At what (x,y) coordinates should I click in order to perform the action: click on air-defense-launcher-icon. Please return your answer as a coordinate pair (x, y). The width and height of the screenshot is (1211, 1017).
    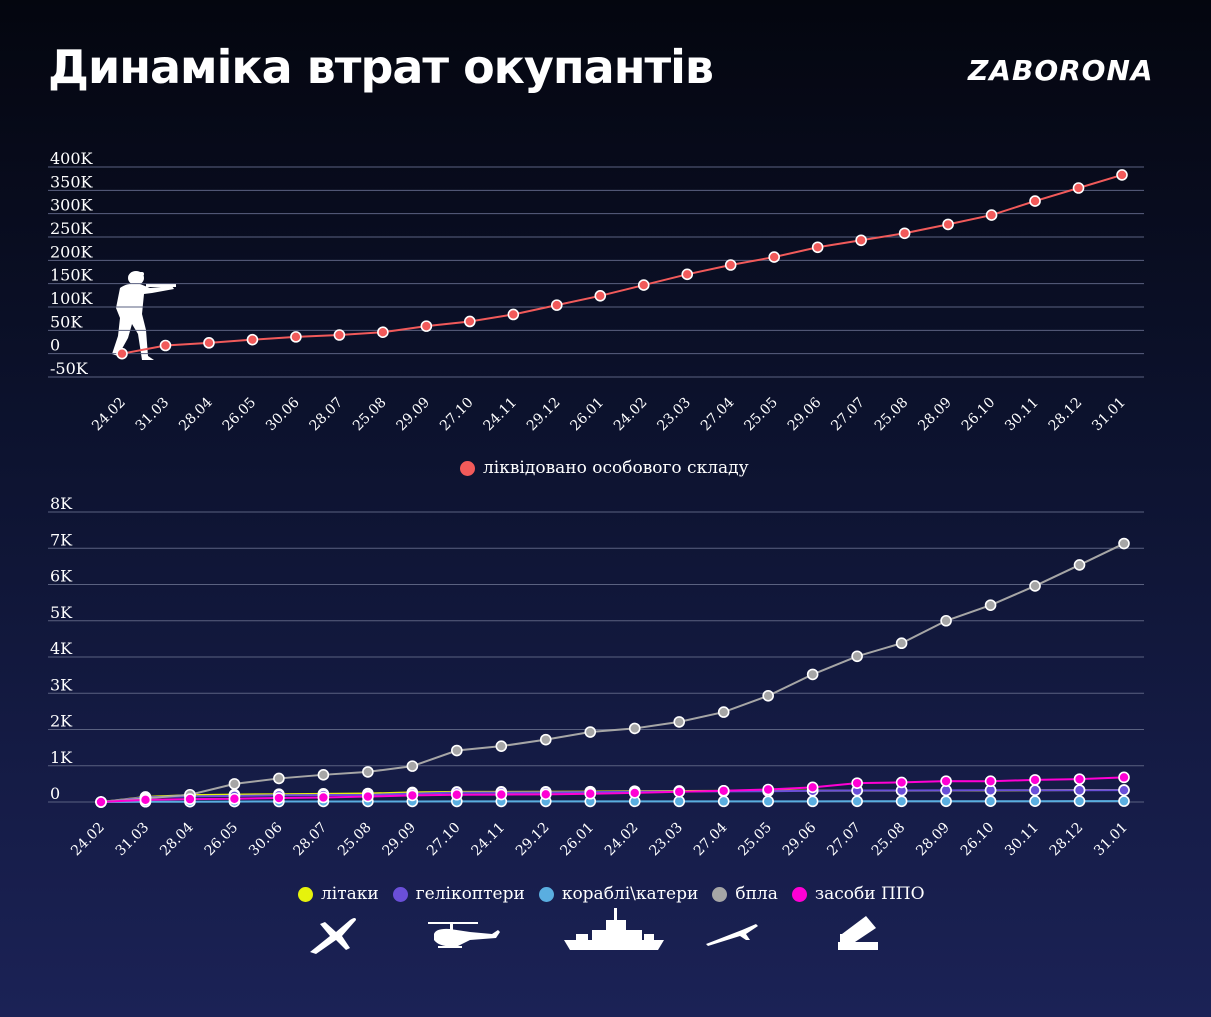
    Looking at the image, I should click on (858, 933).